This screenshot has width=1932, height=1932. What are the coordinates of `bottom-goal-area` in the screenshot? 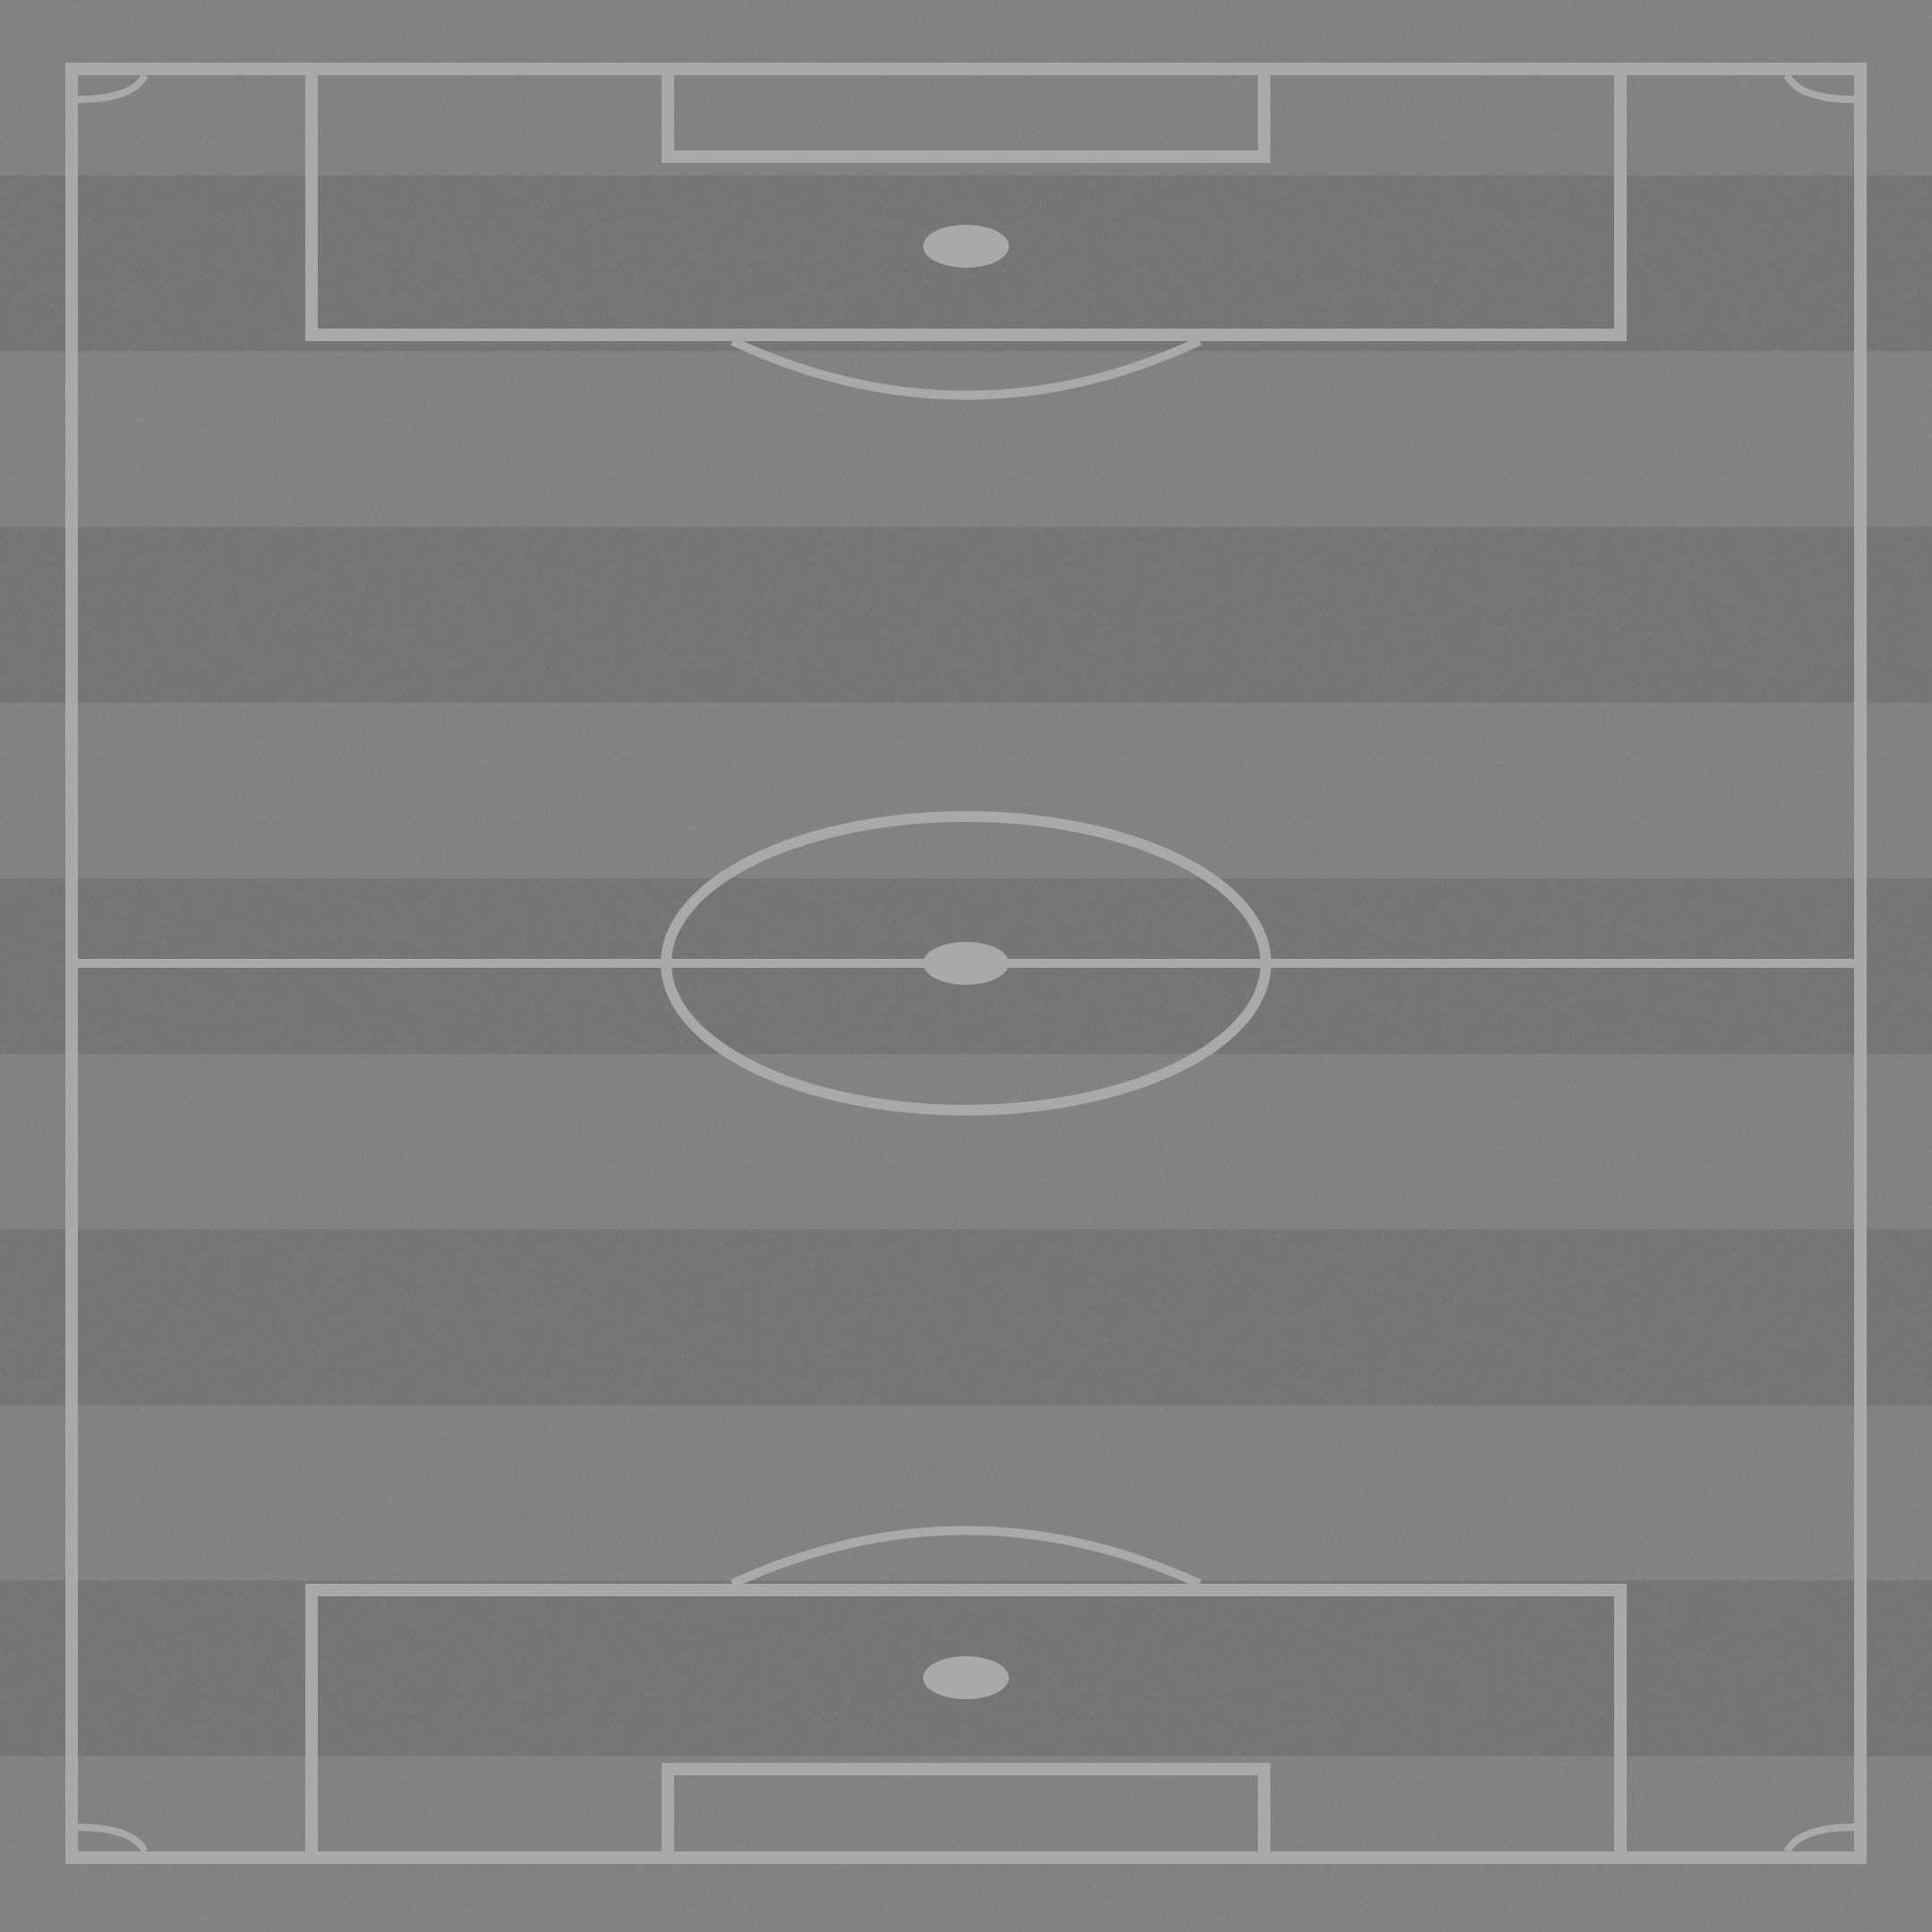 It's located at (966, 1813).